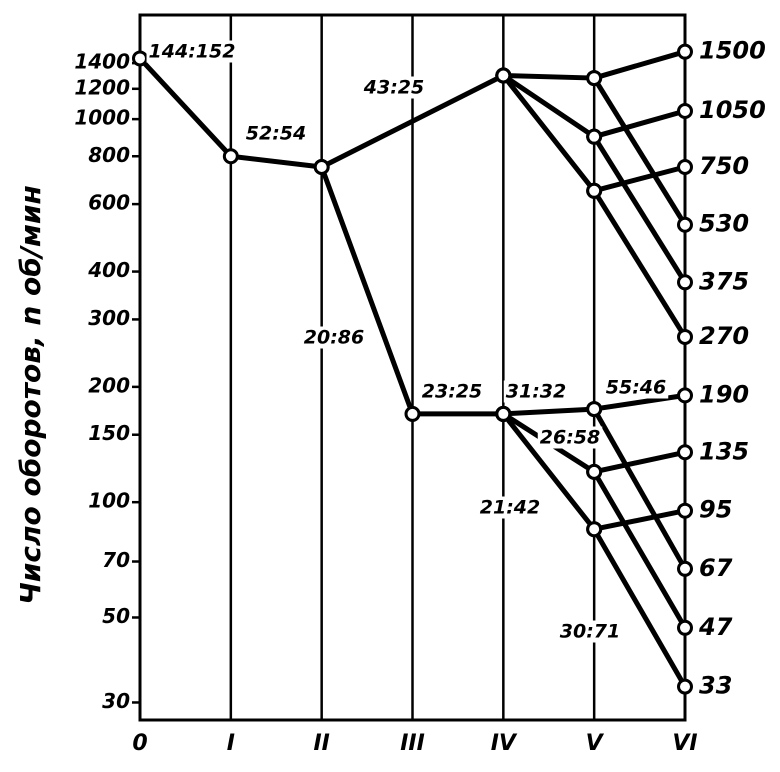 The image size is (780, 772). What do you see at coordinates (684, 743) in the screenshot?
I see `x-tick-label: VI` at bounding box center [684, 743].